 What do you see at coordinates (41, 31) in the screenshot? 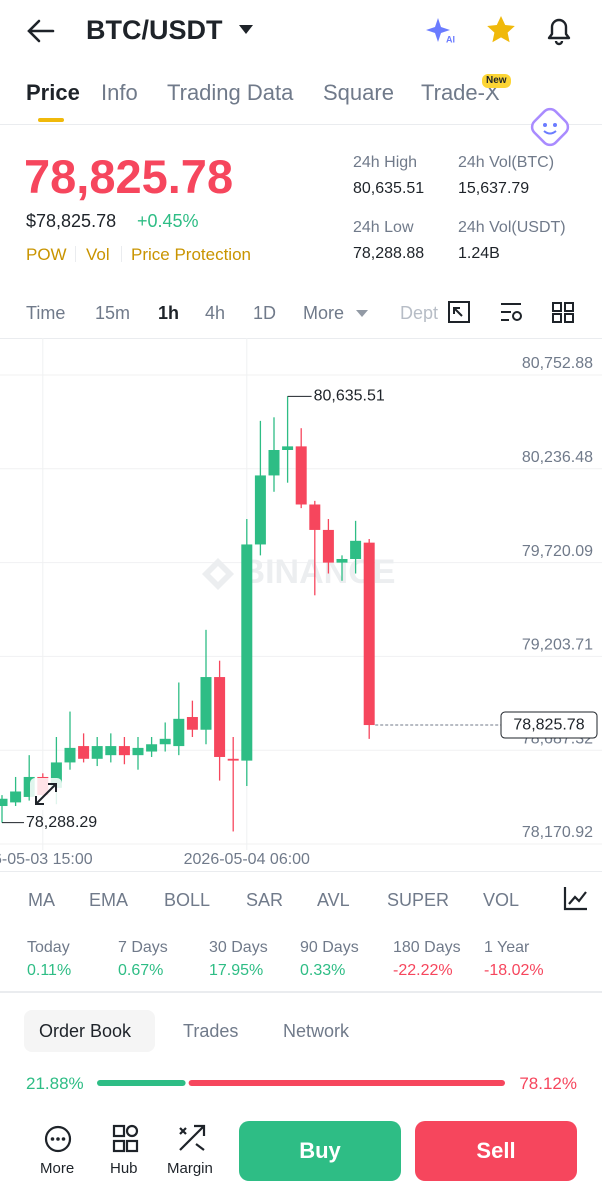
I see `back-icon` at bounding box center [41, 31].